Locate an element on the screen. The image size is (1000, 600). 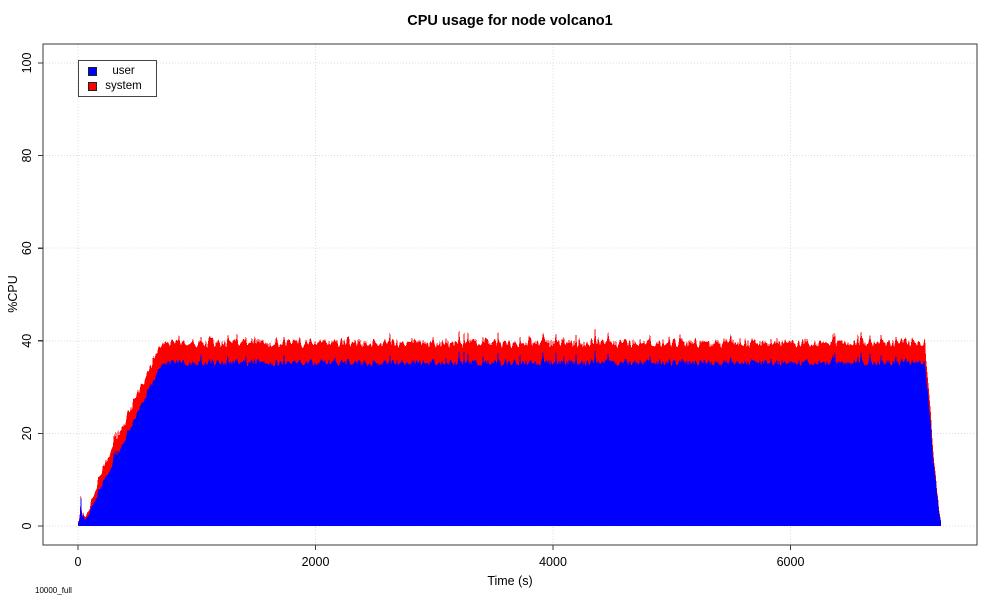
x-tick-label: 4000 is located at coordinates (553, 562).